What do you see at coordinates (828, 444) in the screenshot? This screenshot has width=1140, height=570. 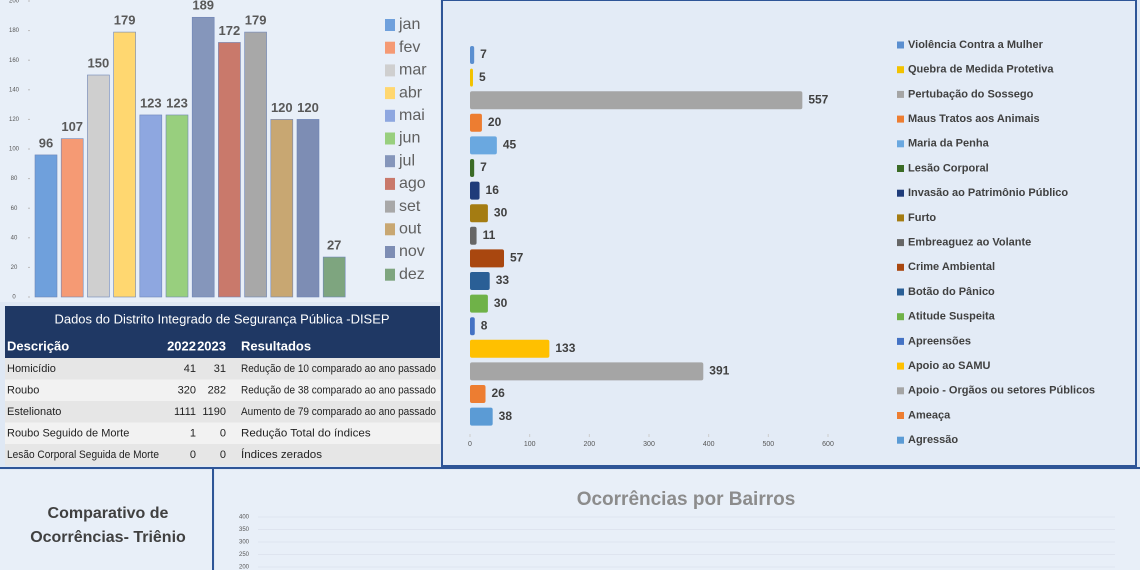 I see `x-tick-label: 600` at bounding box center [828, 444].